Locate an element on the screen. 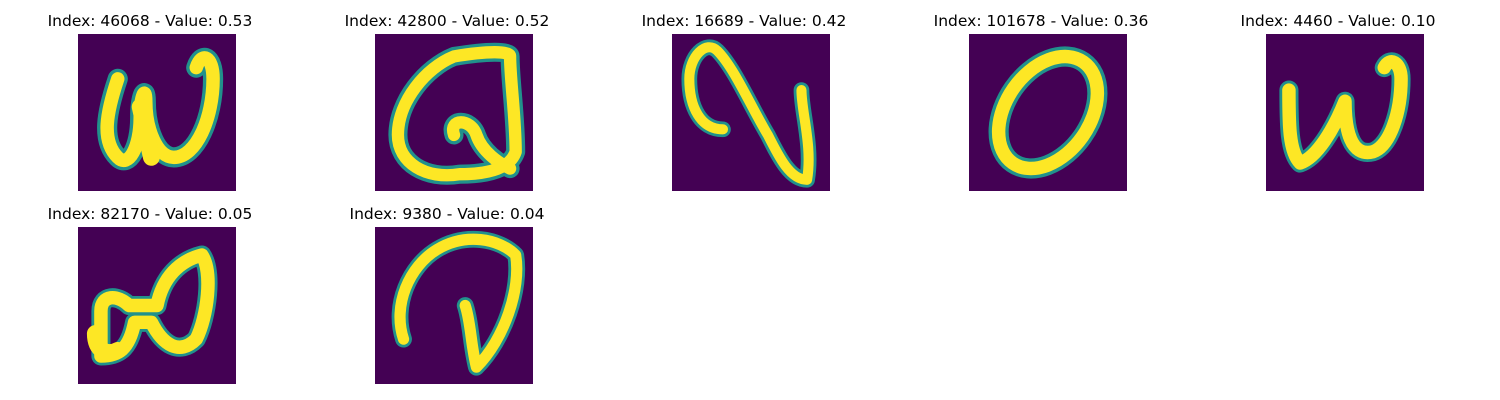 This screenshot has width=1500, height=400. panel-4: Index: 101678 - Value: 0.36 is located at coordinates (1041, 99).